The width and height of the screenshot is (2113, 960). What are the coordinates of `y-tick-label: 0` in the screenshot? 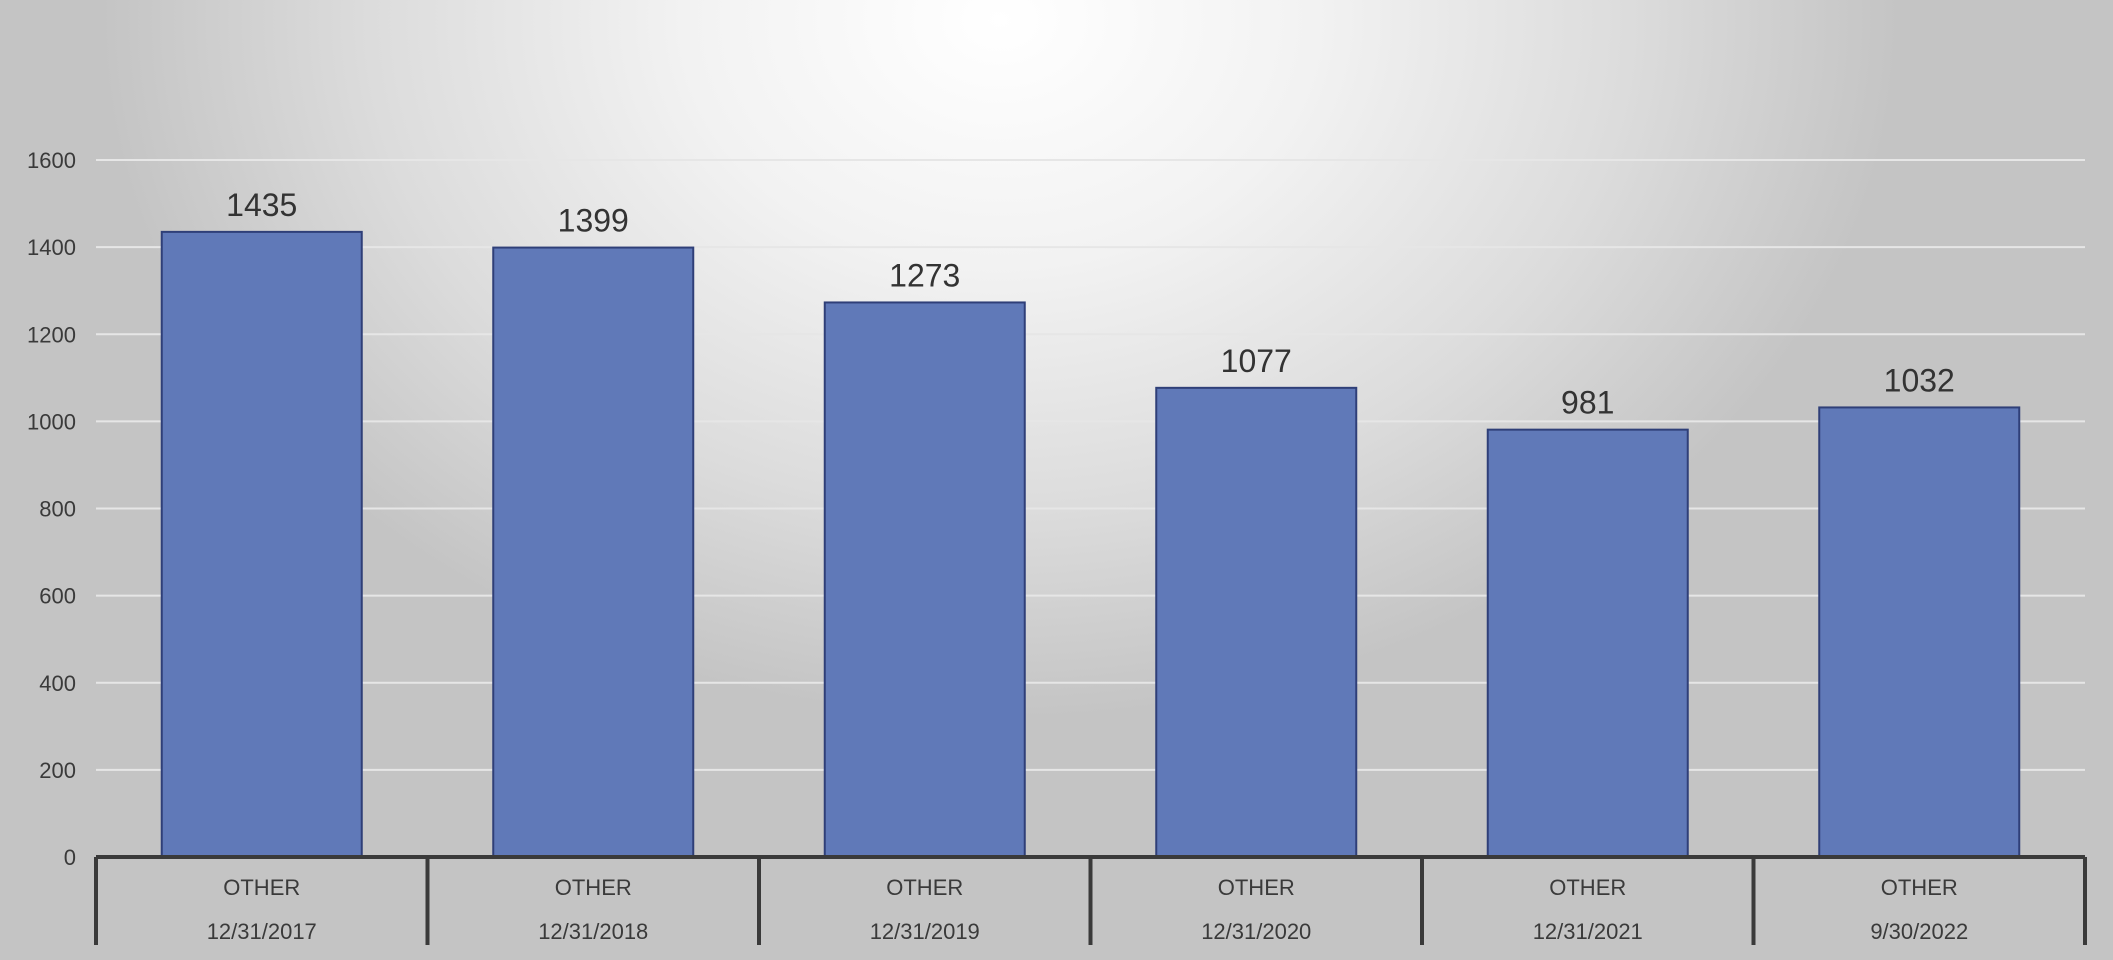 It's located at (70, 857).